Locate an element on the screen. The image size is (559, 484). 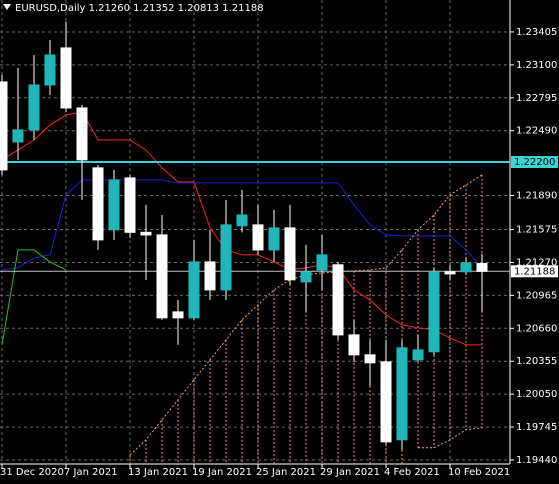
y-tick-label: 1.21270 is located at coordinates (536, 262).